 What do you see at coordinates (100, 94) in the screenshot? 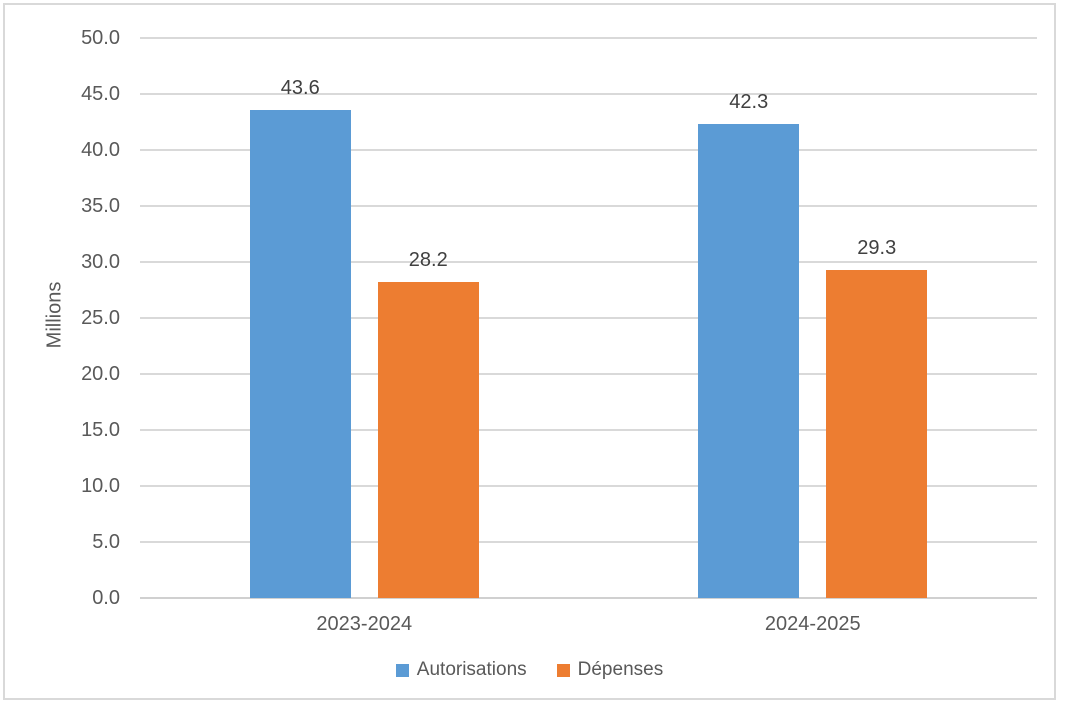
I see `y-tick-label: 45.0` at bounding box center [100, 94].